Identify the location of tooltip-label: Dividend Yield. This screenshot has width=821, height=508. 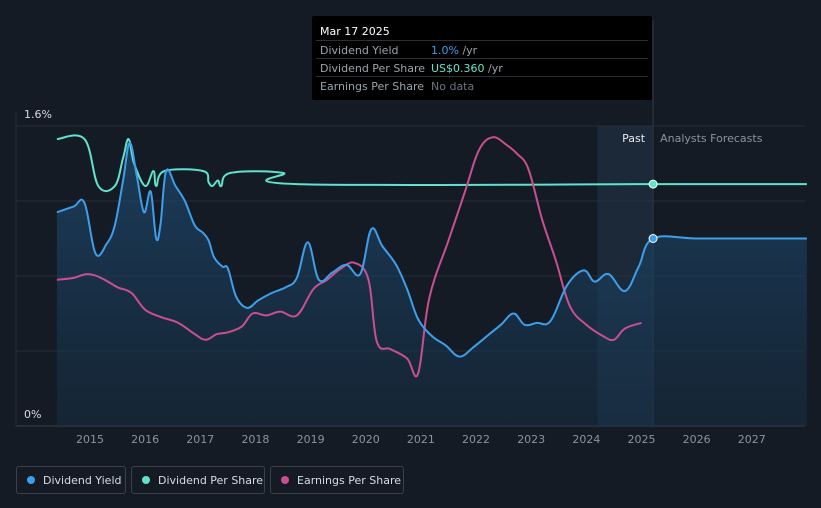
(359, 50).